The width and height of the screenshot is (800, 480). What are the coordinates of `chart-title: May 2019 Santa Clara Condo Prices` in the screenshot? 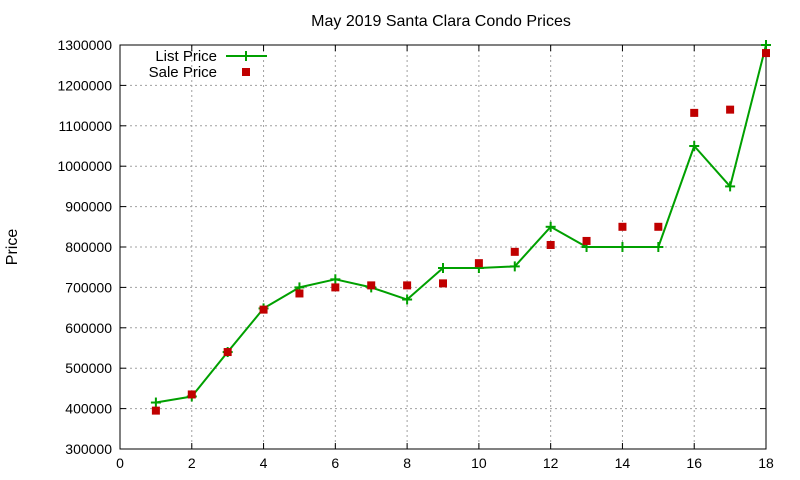 It's located at (441, 21).